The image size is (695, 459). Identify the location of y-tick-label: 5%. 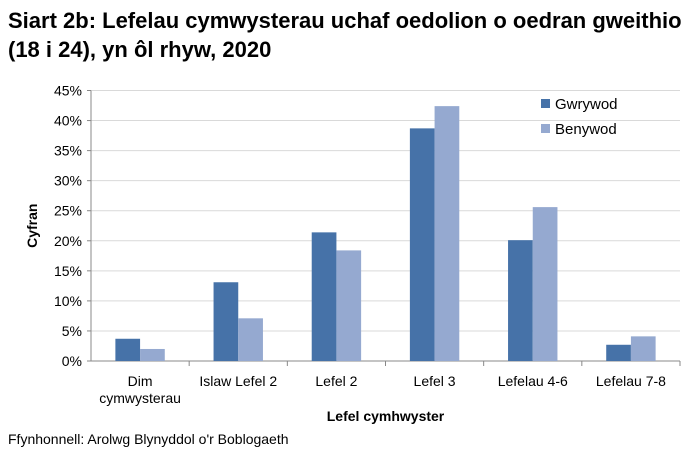
(72, 331).